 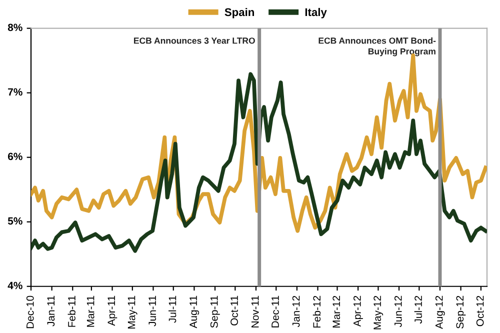 What do you see at coordinates (377, 46) in the screenshot?
I see `ref-line-label: ECB Announces OMT Bond- Buying Program` at bounding box center [377, 46].